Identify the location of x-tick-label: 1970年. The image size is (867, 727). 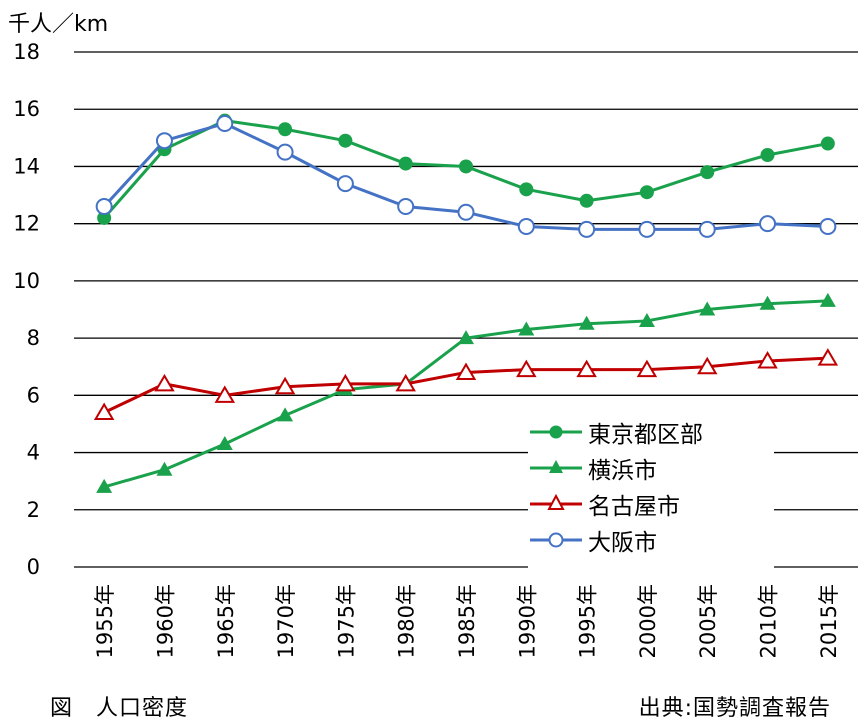
(286, 621).